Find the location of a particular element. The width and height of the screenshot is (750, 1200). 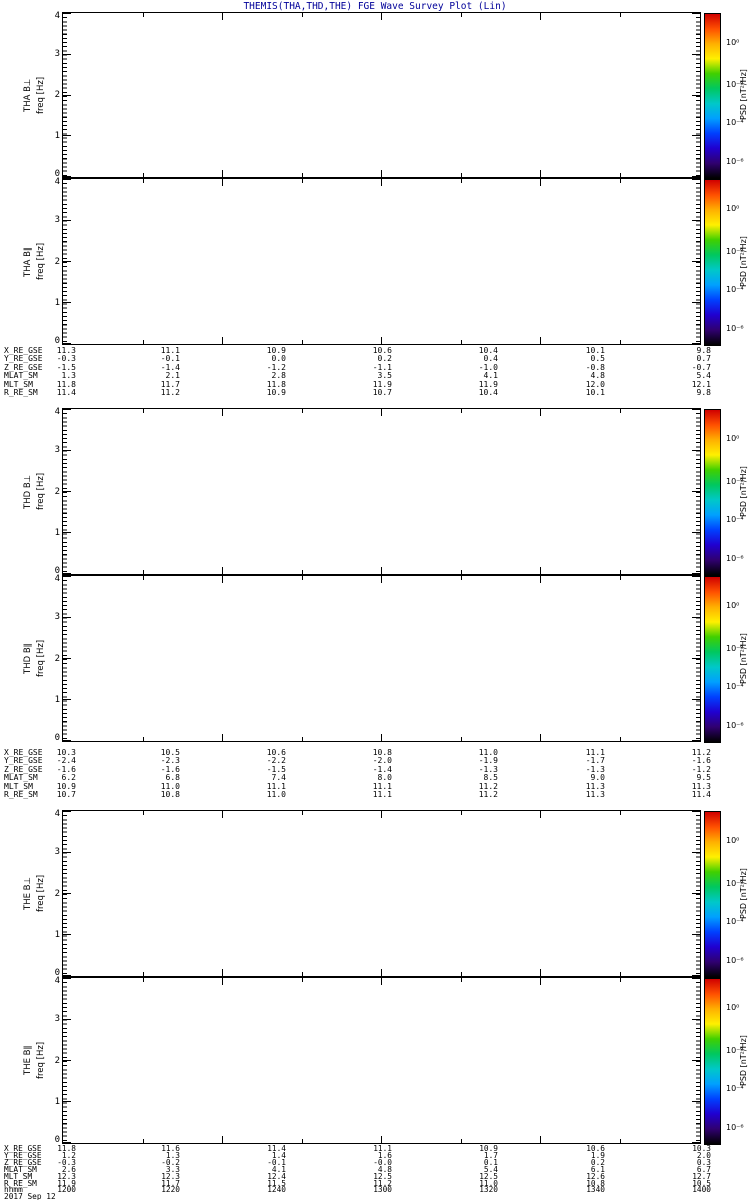

ephemeris-value: 11.8 is located at coordinates (66, 384).